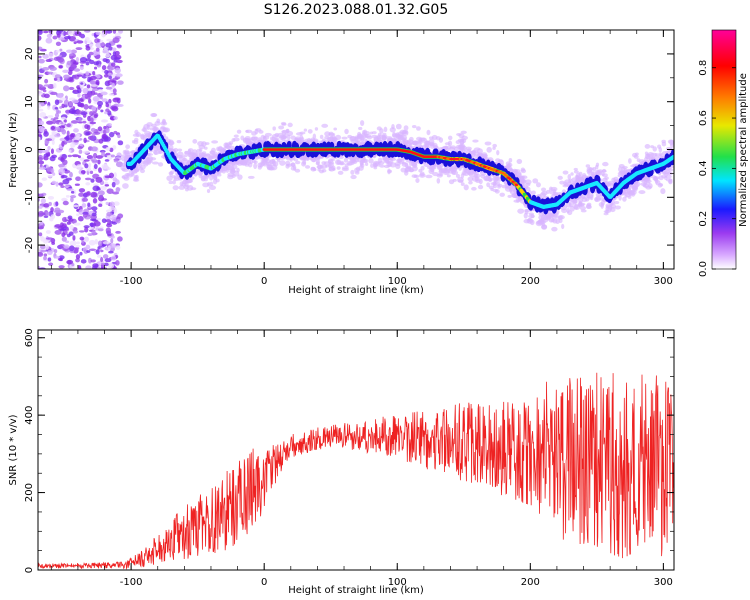 The image size is (750, 600). I want to click on y-tick-label: 0, so click(29, 570).